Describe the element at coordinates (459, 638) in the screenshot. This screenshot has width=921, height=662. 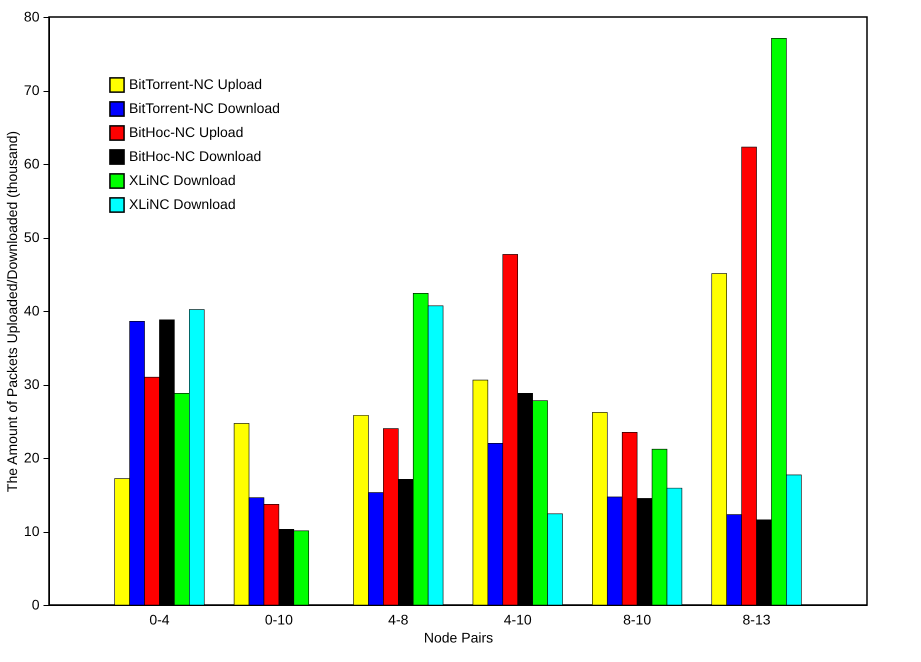
I see `x-axis-title: Node Pairs` at that location.